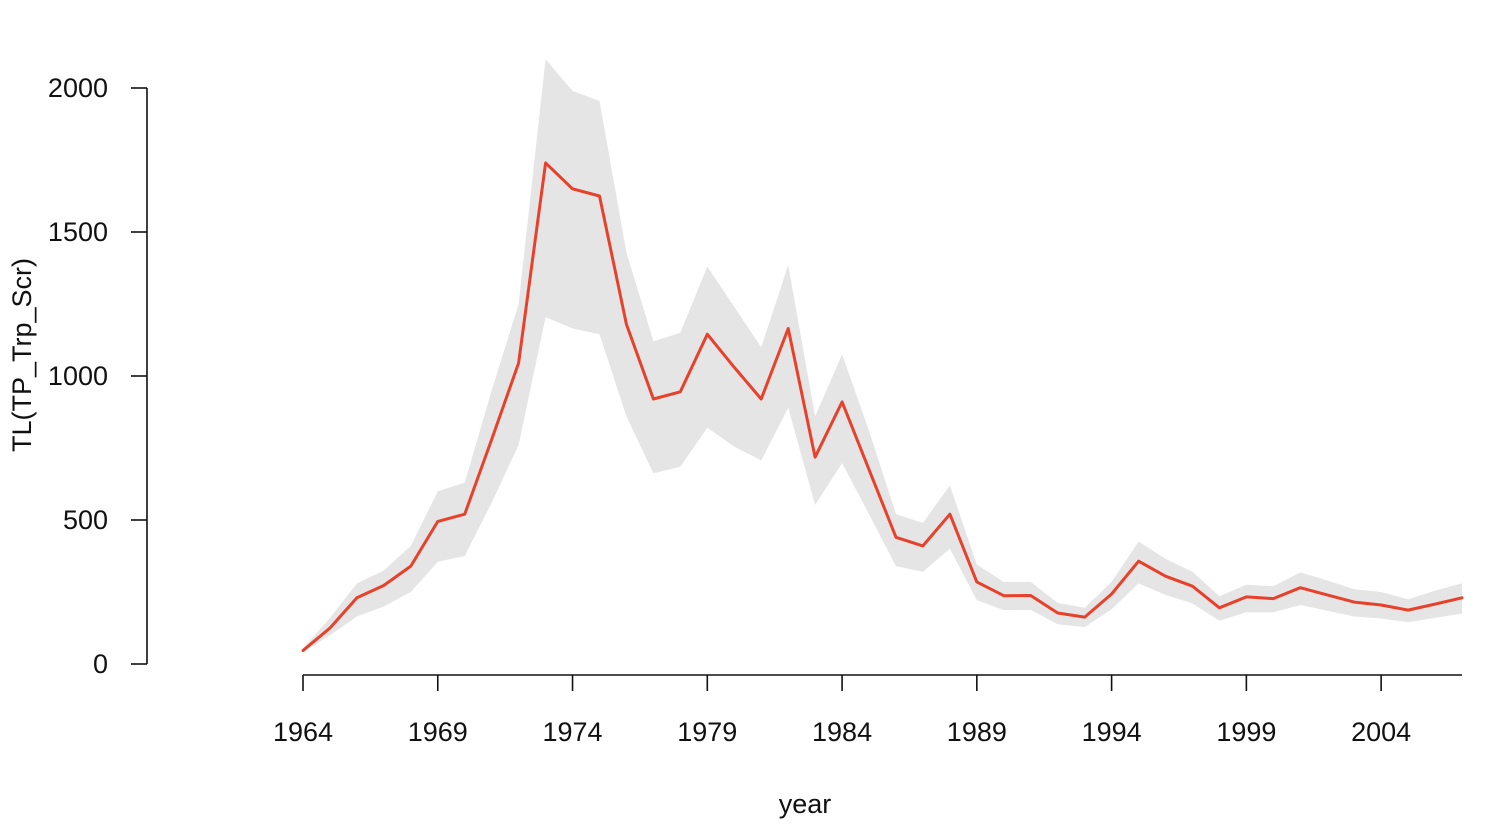 The image size is (1500, 840). What do you see at coordinates (977, 732) in the screenshot?
I see `x-tick-label: 1989` at bounding box center [977, 732].